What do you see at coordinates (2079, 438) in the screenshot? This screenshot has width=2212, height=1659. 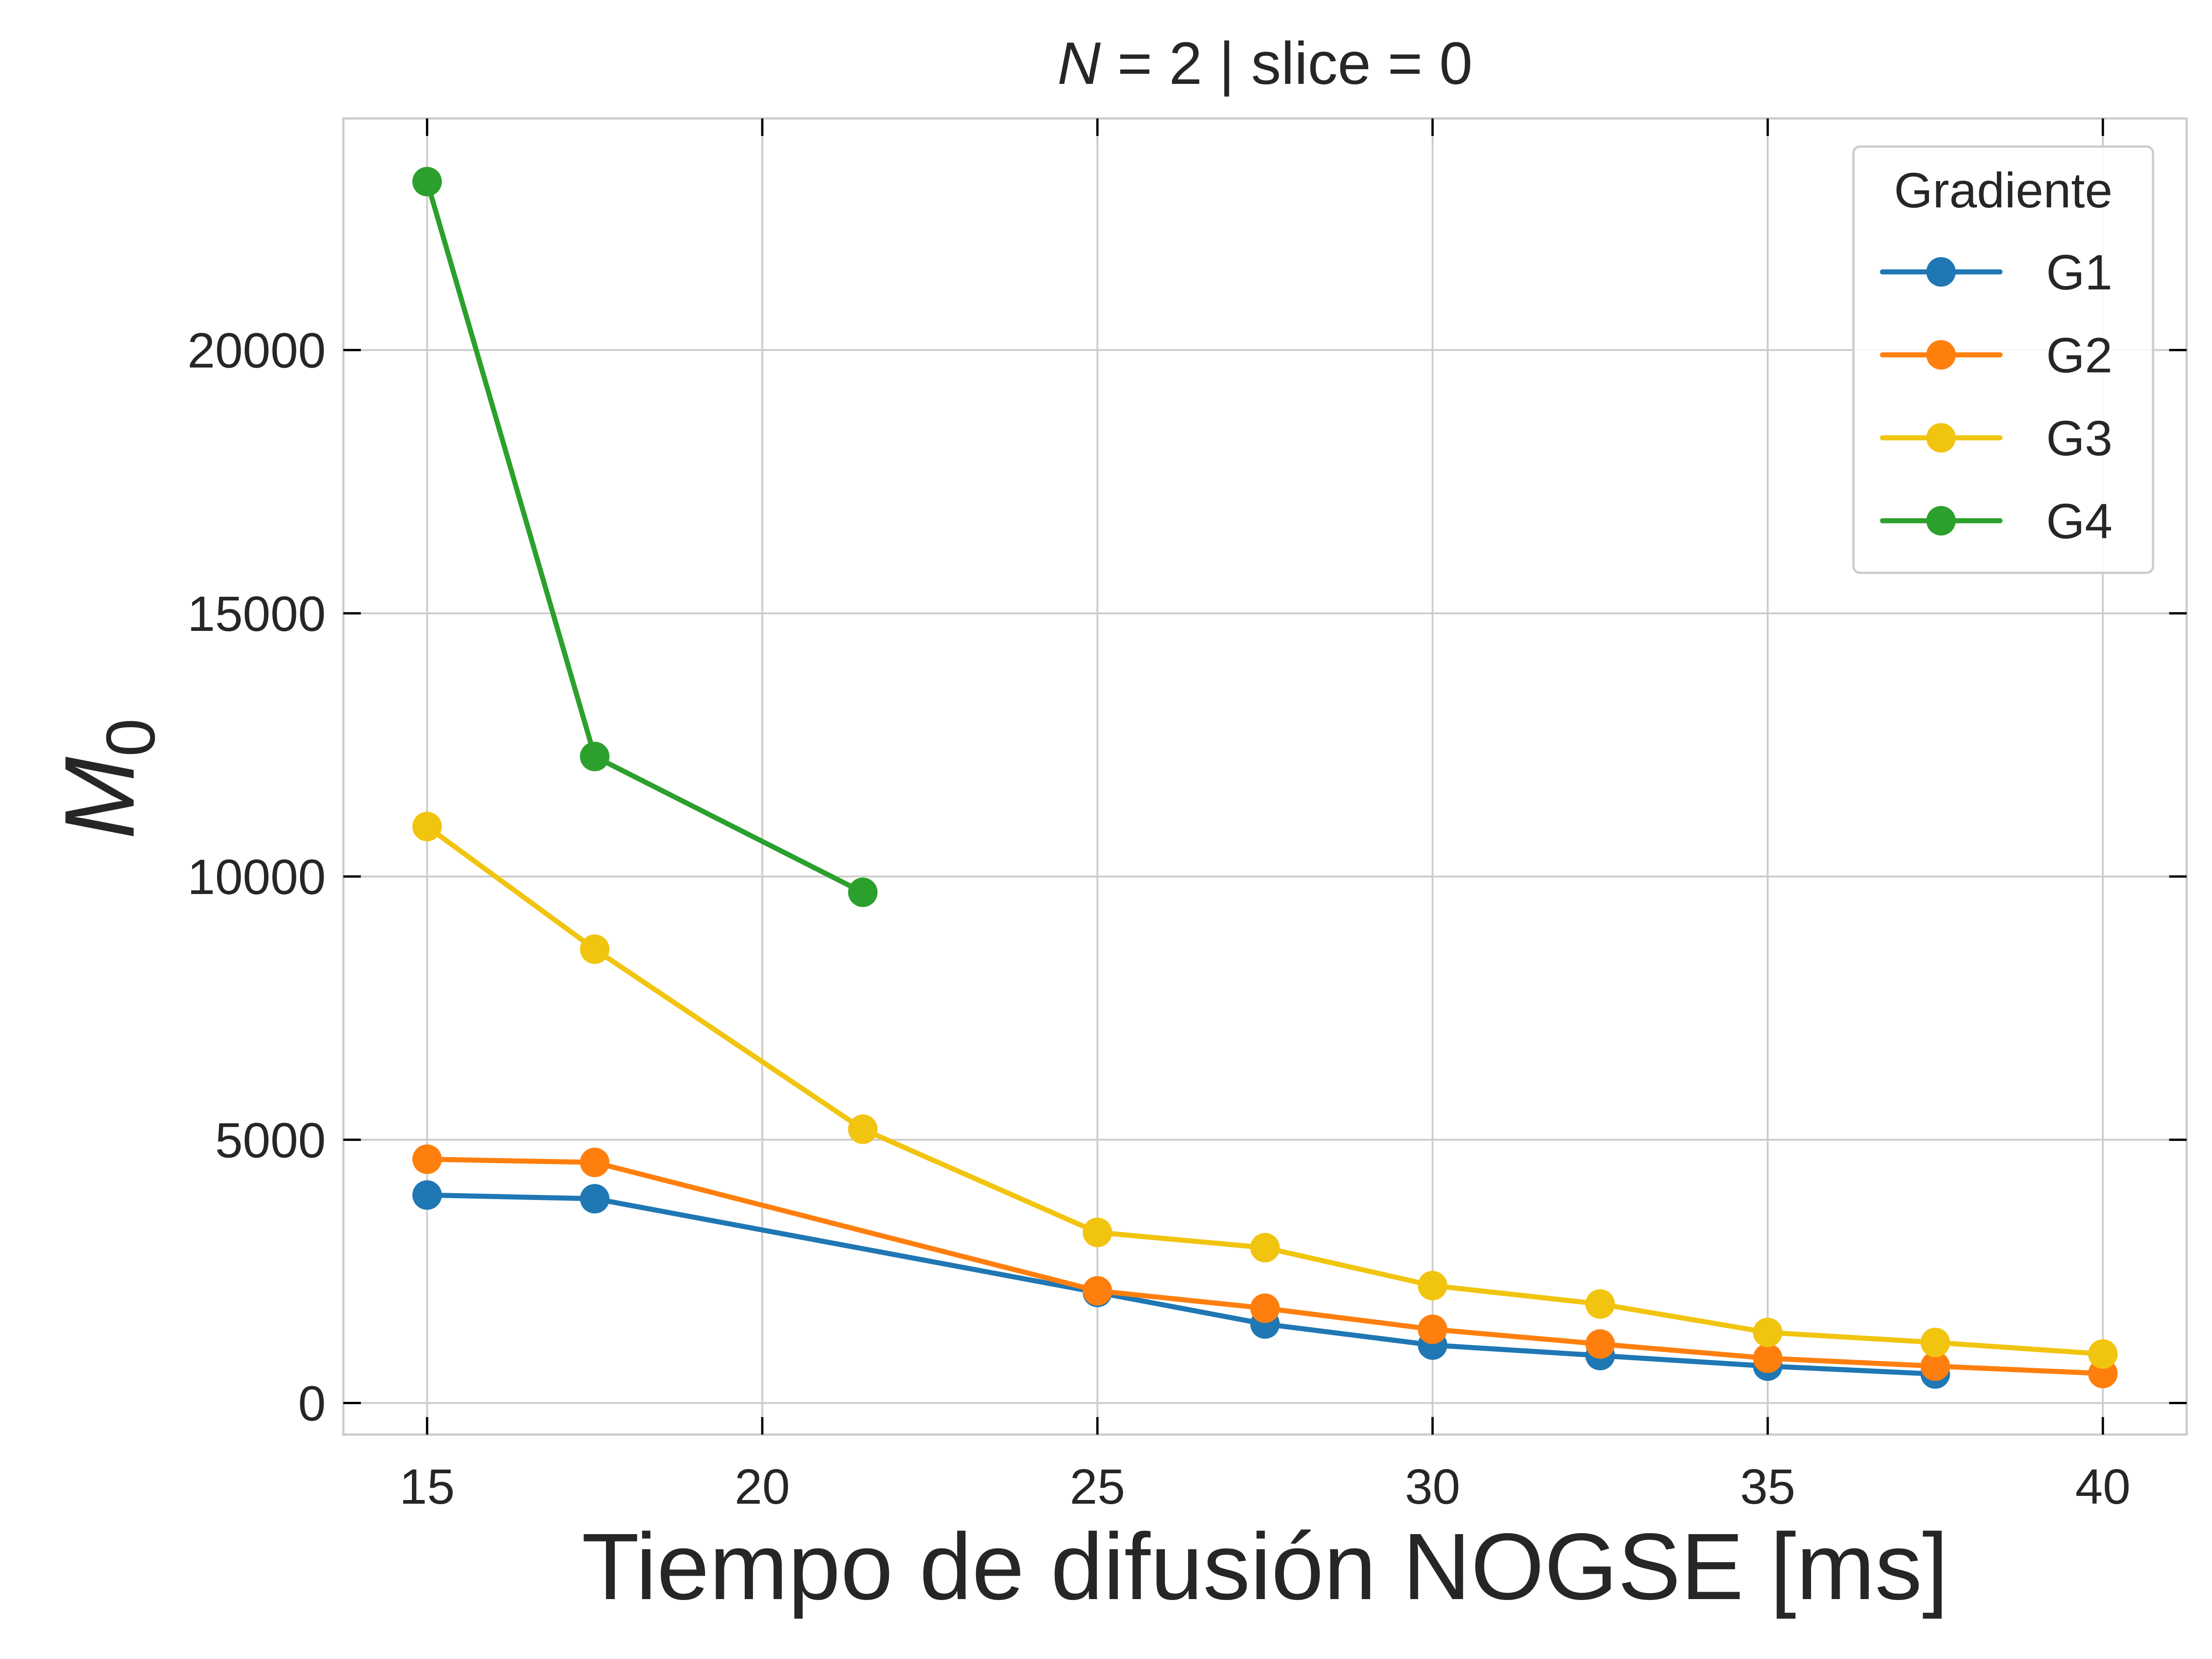 I see `legend-label-g3: G3` at bounding box center [2079, 438].